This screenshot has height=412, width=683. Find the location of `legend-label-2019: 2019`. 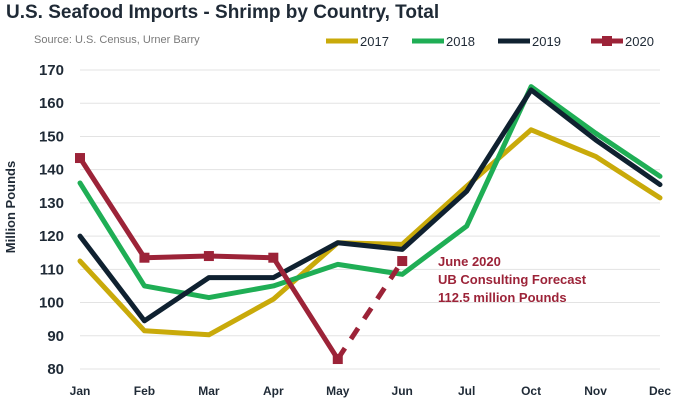

legend-label-2019: 2019 is located at coordinates (546, 41).